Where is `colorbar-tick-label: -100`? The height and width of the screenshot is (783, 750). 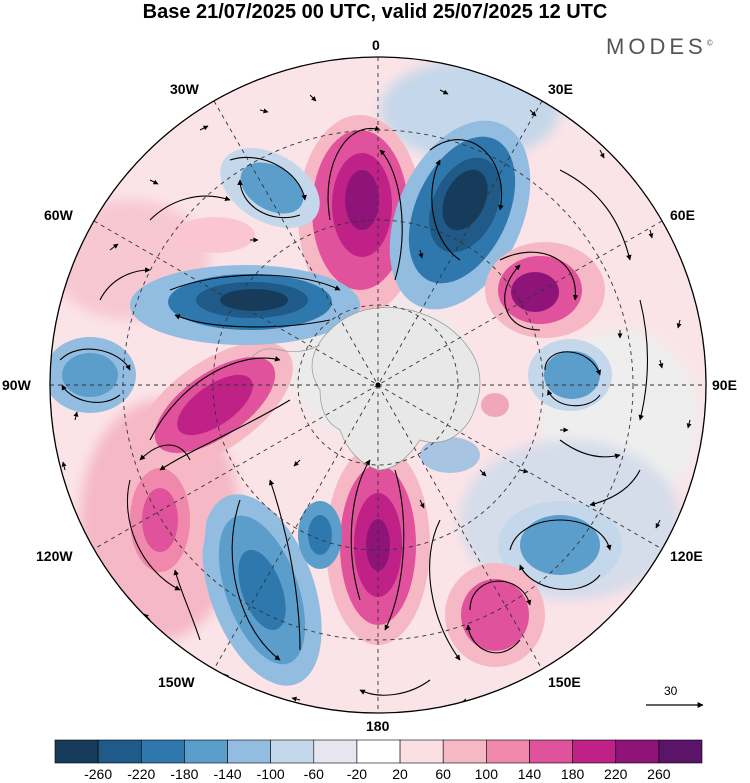
colorbar-tick-label: -100 is located at coordinates (270, 774).